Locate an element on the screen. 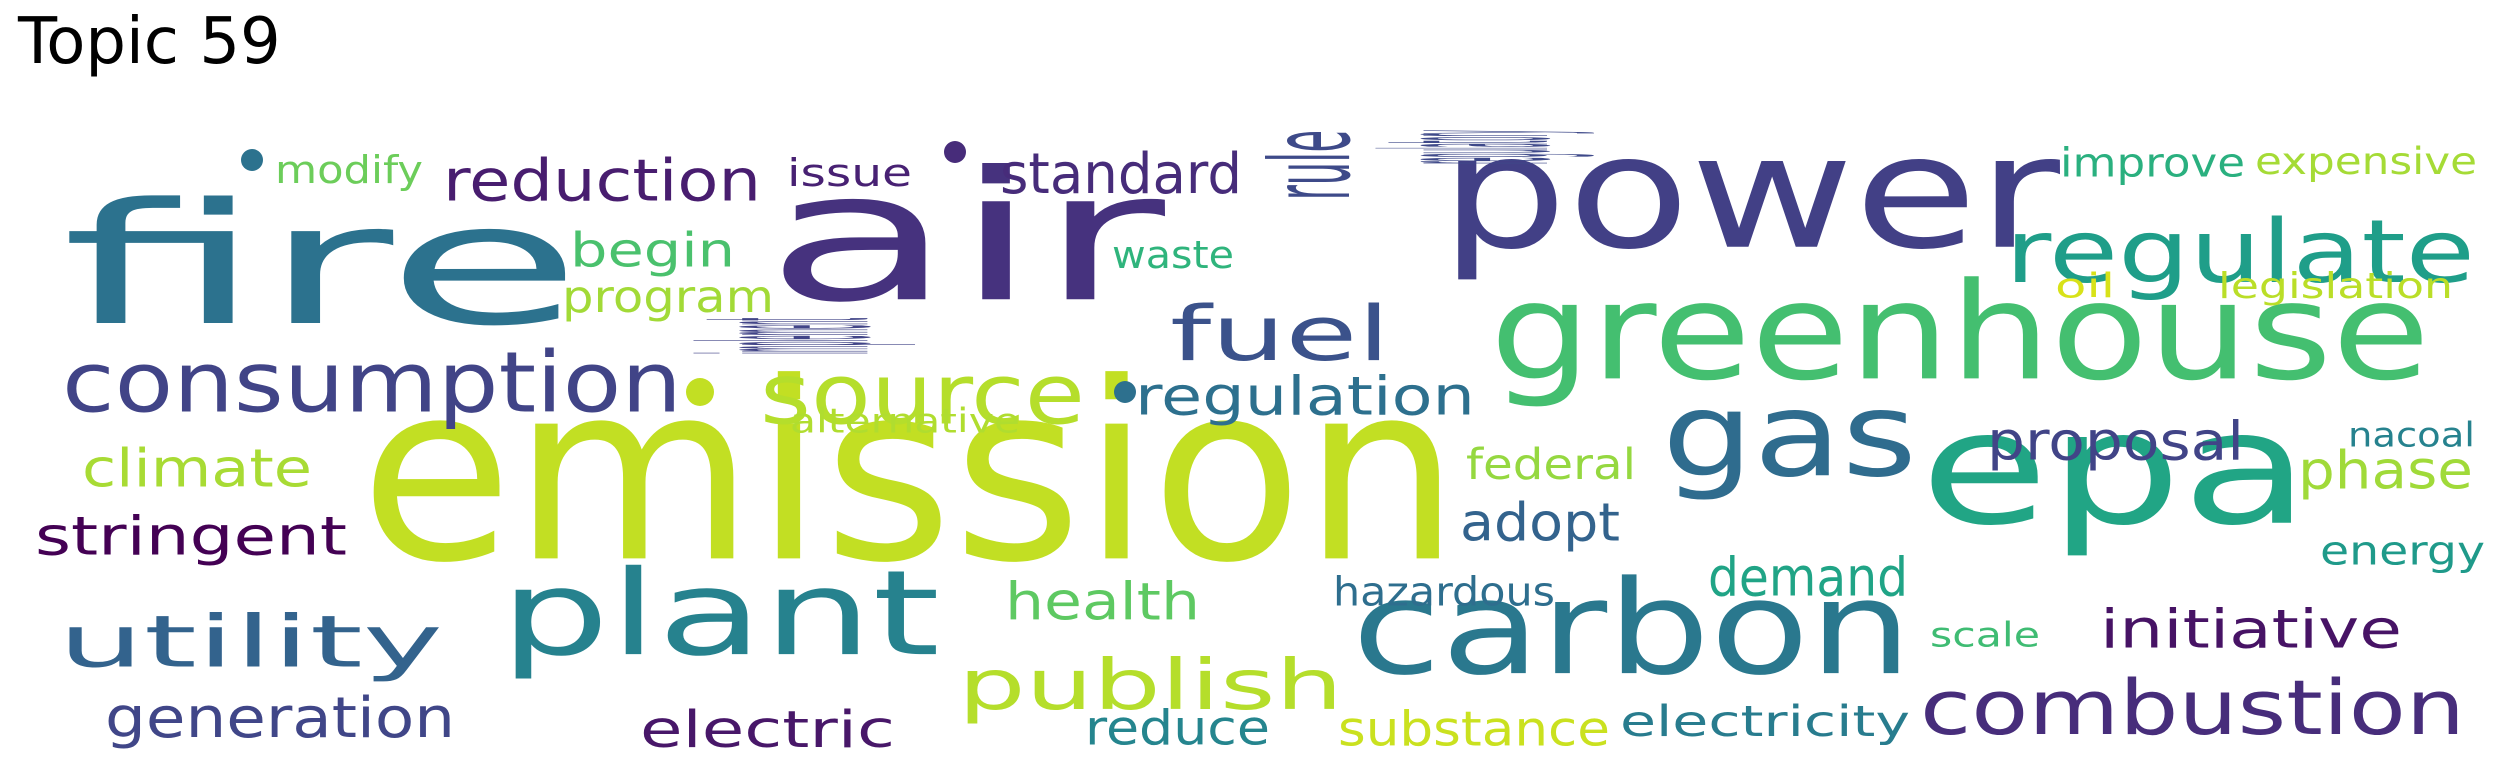 This screenshot has width=2504, height=764. word-source: source is located at coordinates (922, 395).